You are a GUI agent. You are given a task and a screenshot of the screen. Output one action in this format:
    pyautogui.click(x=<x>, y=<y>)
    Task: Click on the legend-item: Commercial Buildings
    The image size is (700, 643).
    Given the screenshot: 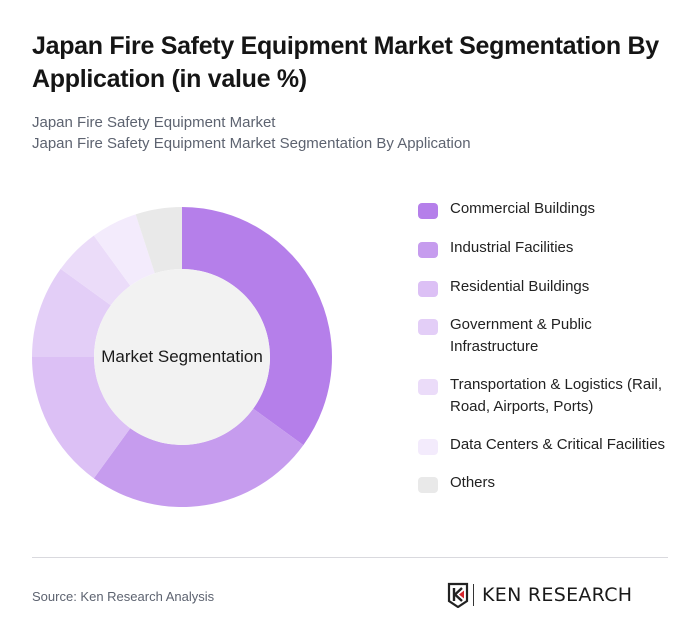 What is the action you would take?
    pyautogui.click(x=548, y=209)
    